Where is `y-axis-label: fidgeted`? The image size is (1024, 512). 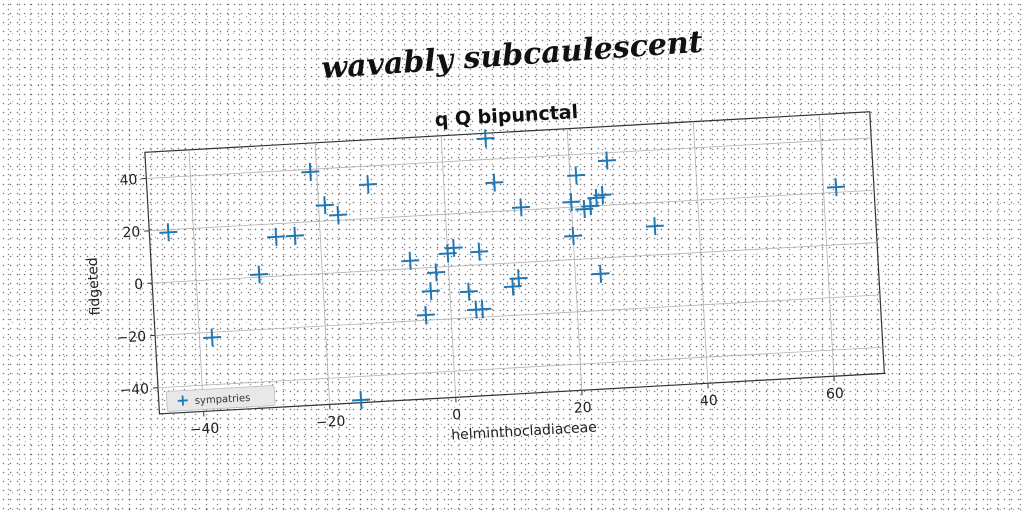
y-axis-label: fidgeted is located at coordinates (94, 286).